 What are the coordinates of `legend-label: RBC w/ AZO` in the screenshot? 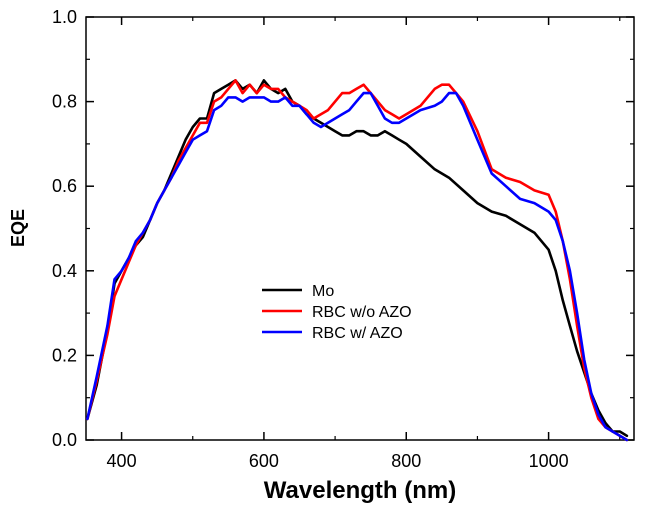 It's located at (357, 333).